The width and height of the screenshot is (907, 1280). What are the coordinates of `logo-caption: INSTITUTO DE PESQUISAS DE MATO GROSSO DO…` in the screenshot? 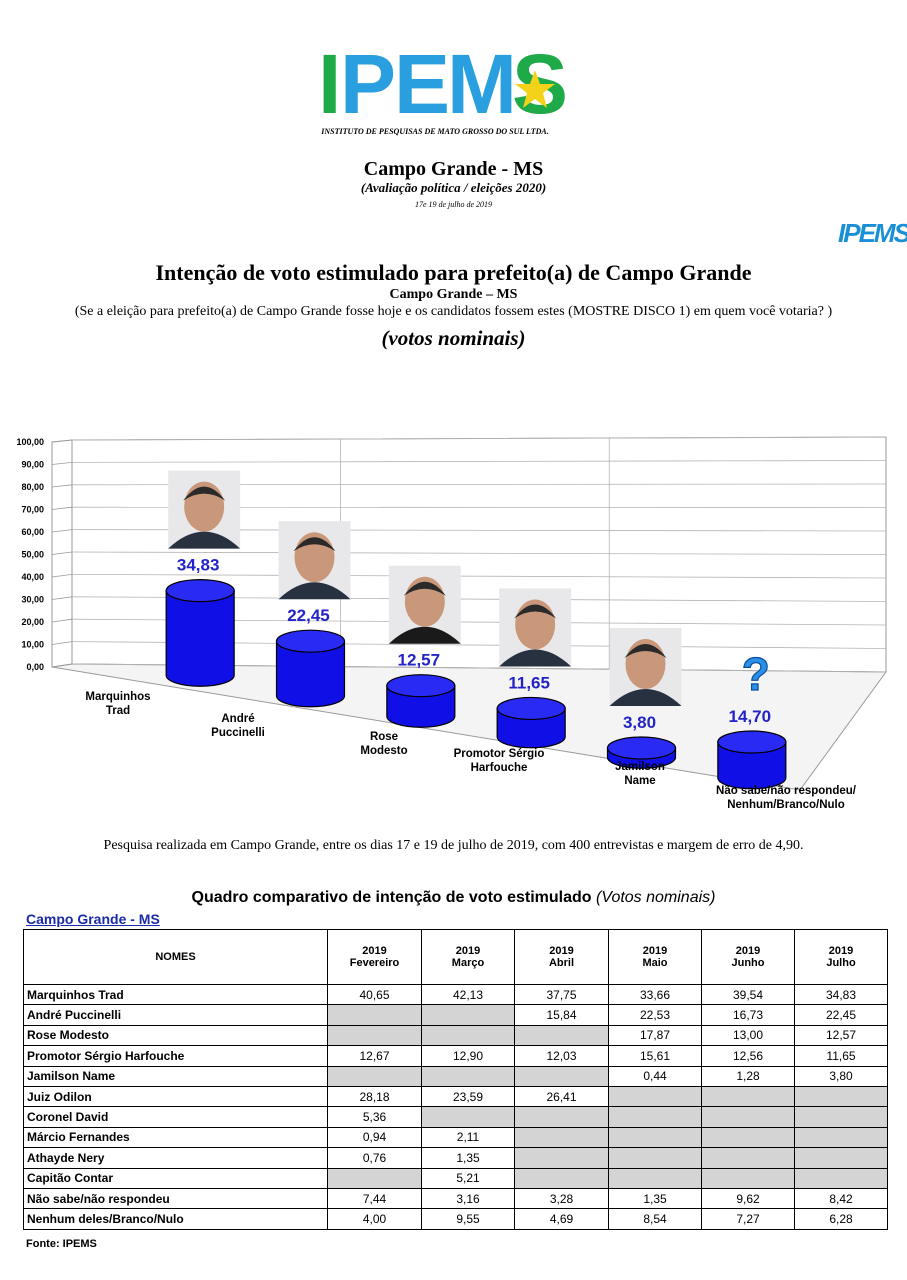 It's located at (435, 131).